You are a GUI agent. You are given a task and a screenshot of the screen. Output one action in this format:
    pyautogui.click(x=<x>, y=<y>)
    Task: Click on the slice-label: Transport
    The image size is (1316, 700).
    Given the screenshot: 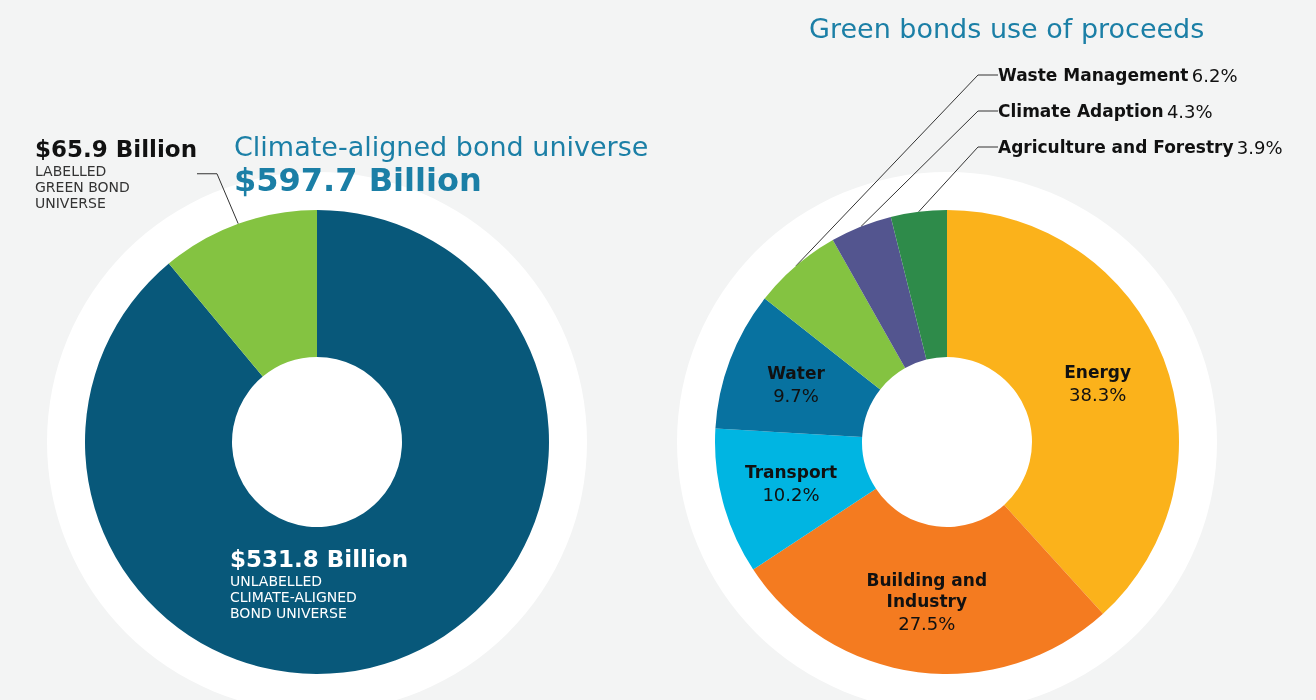 What is the action you would take?
    pyautogui.click(x=791, y=471)
    